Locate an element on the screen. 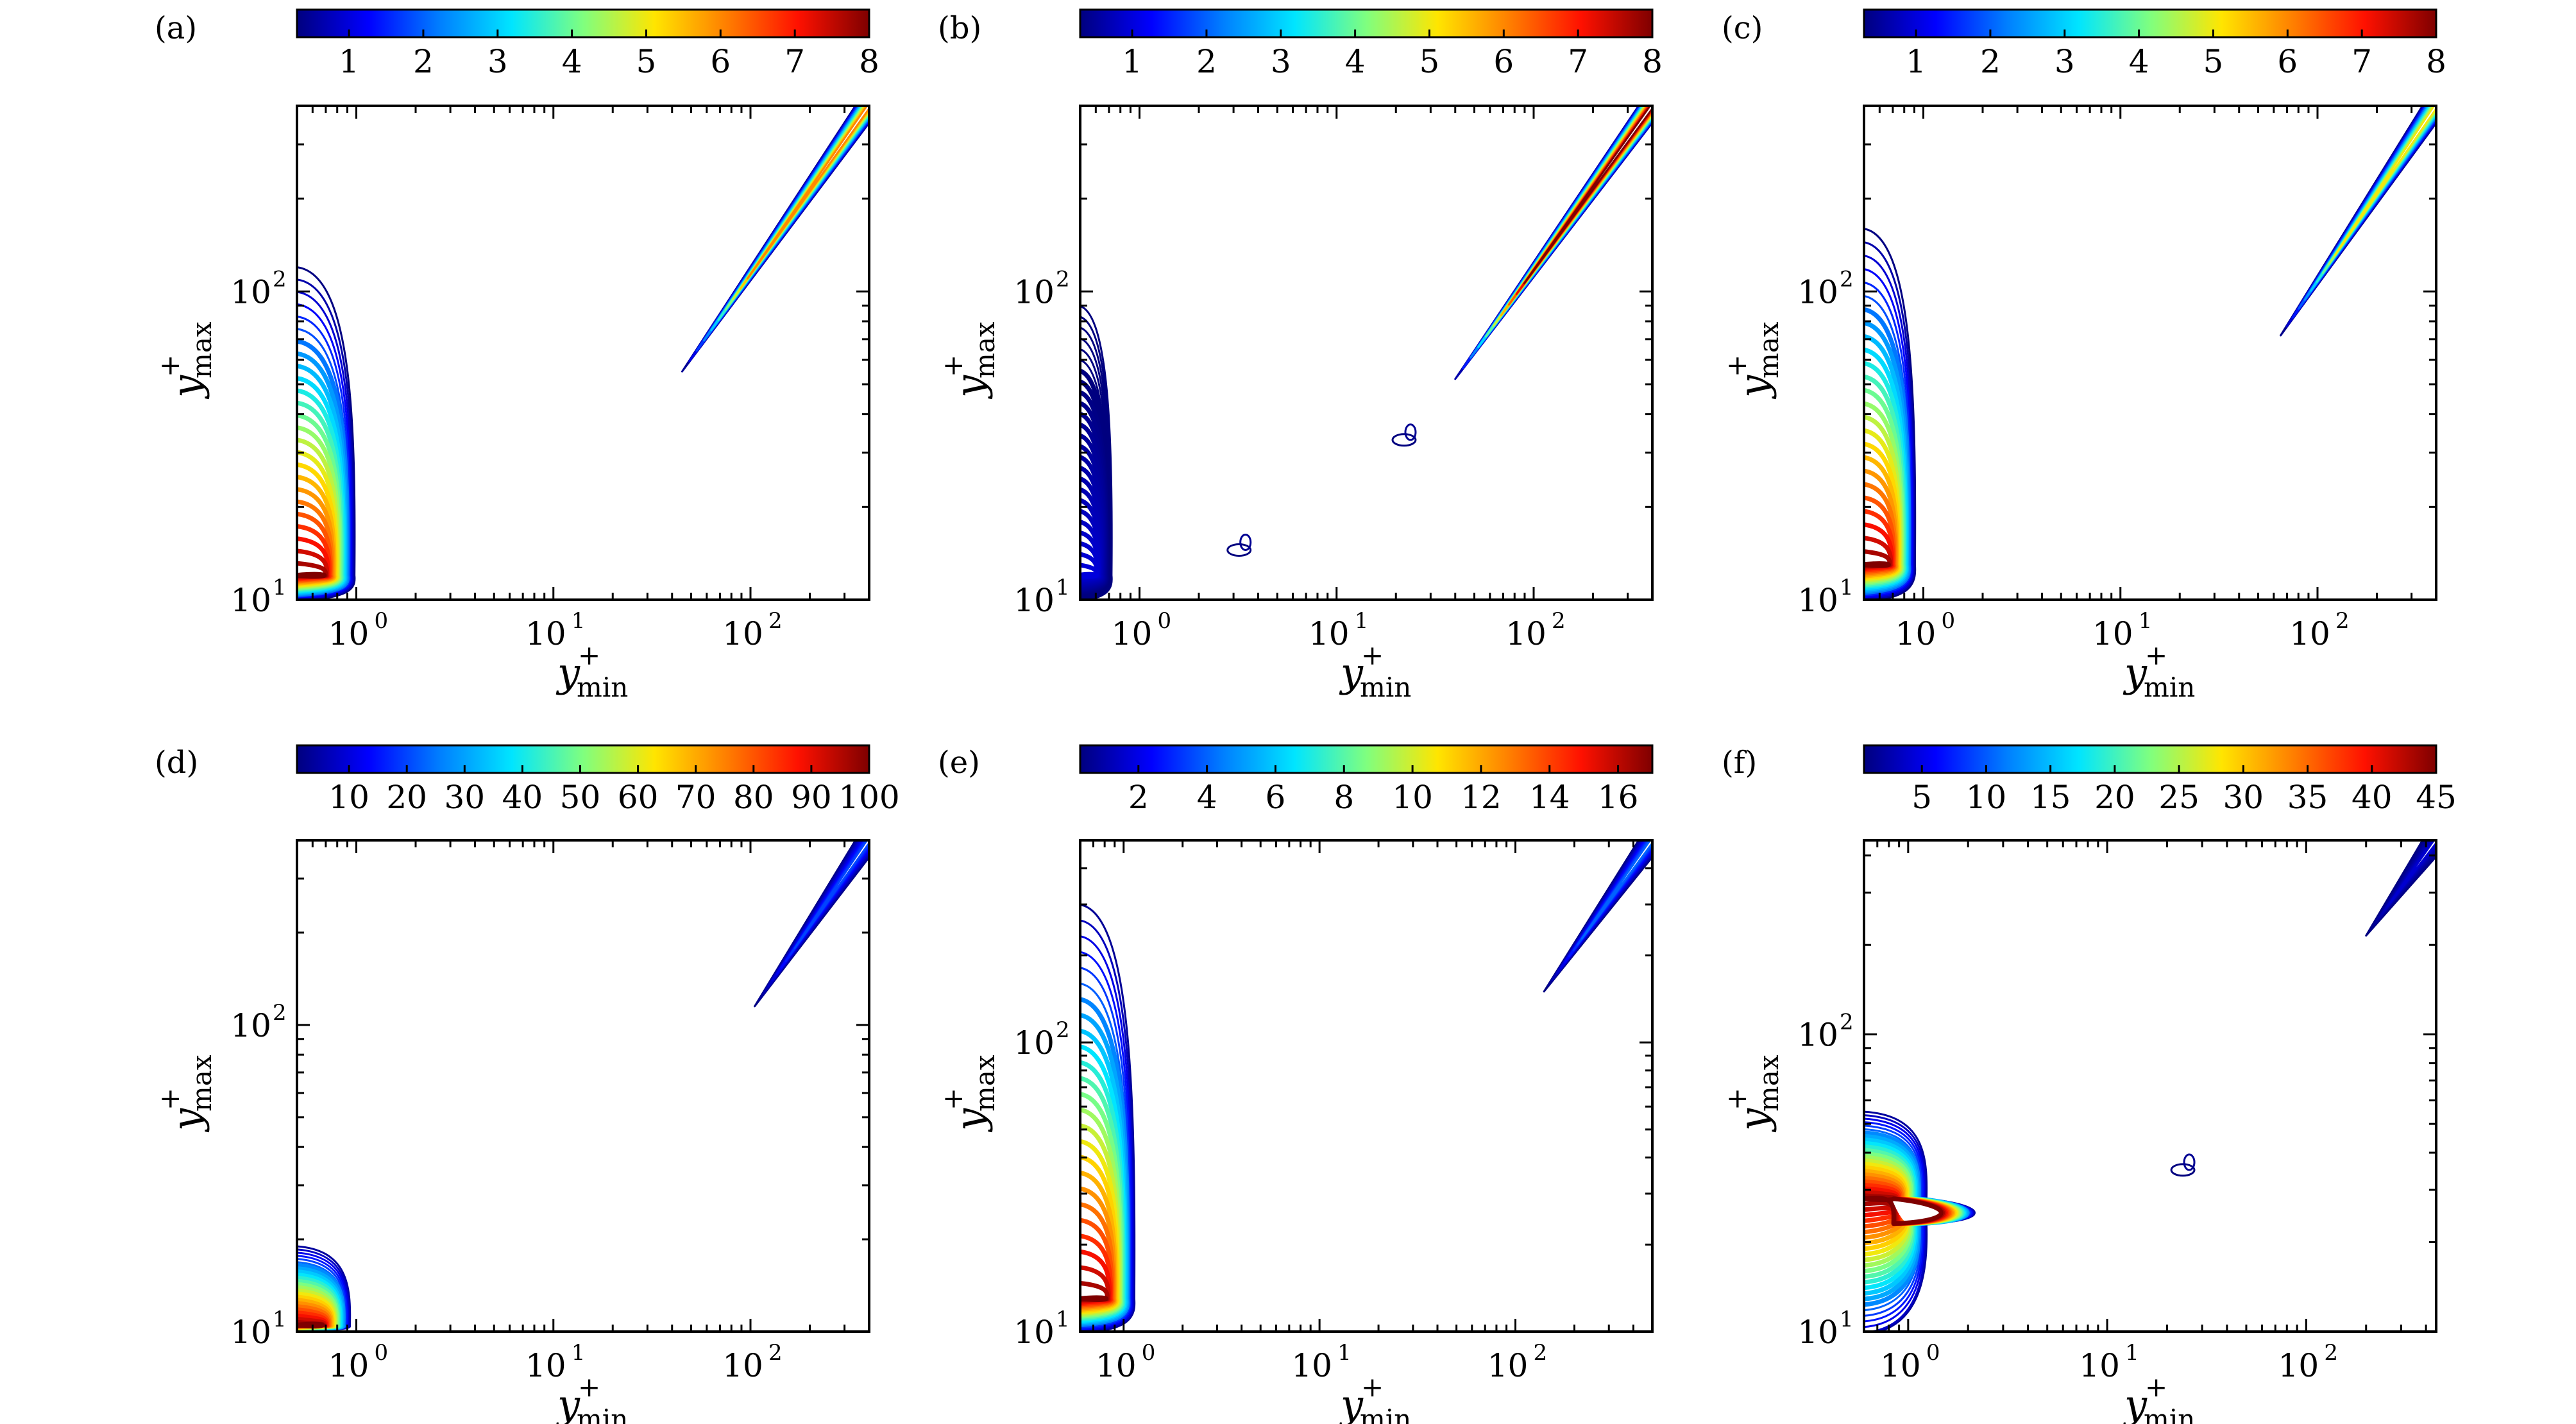 This screenshot has width=2576, height=1424. colorbar-tick-label: 4 is located at coordinates (1355, 61).